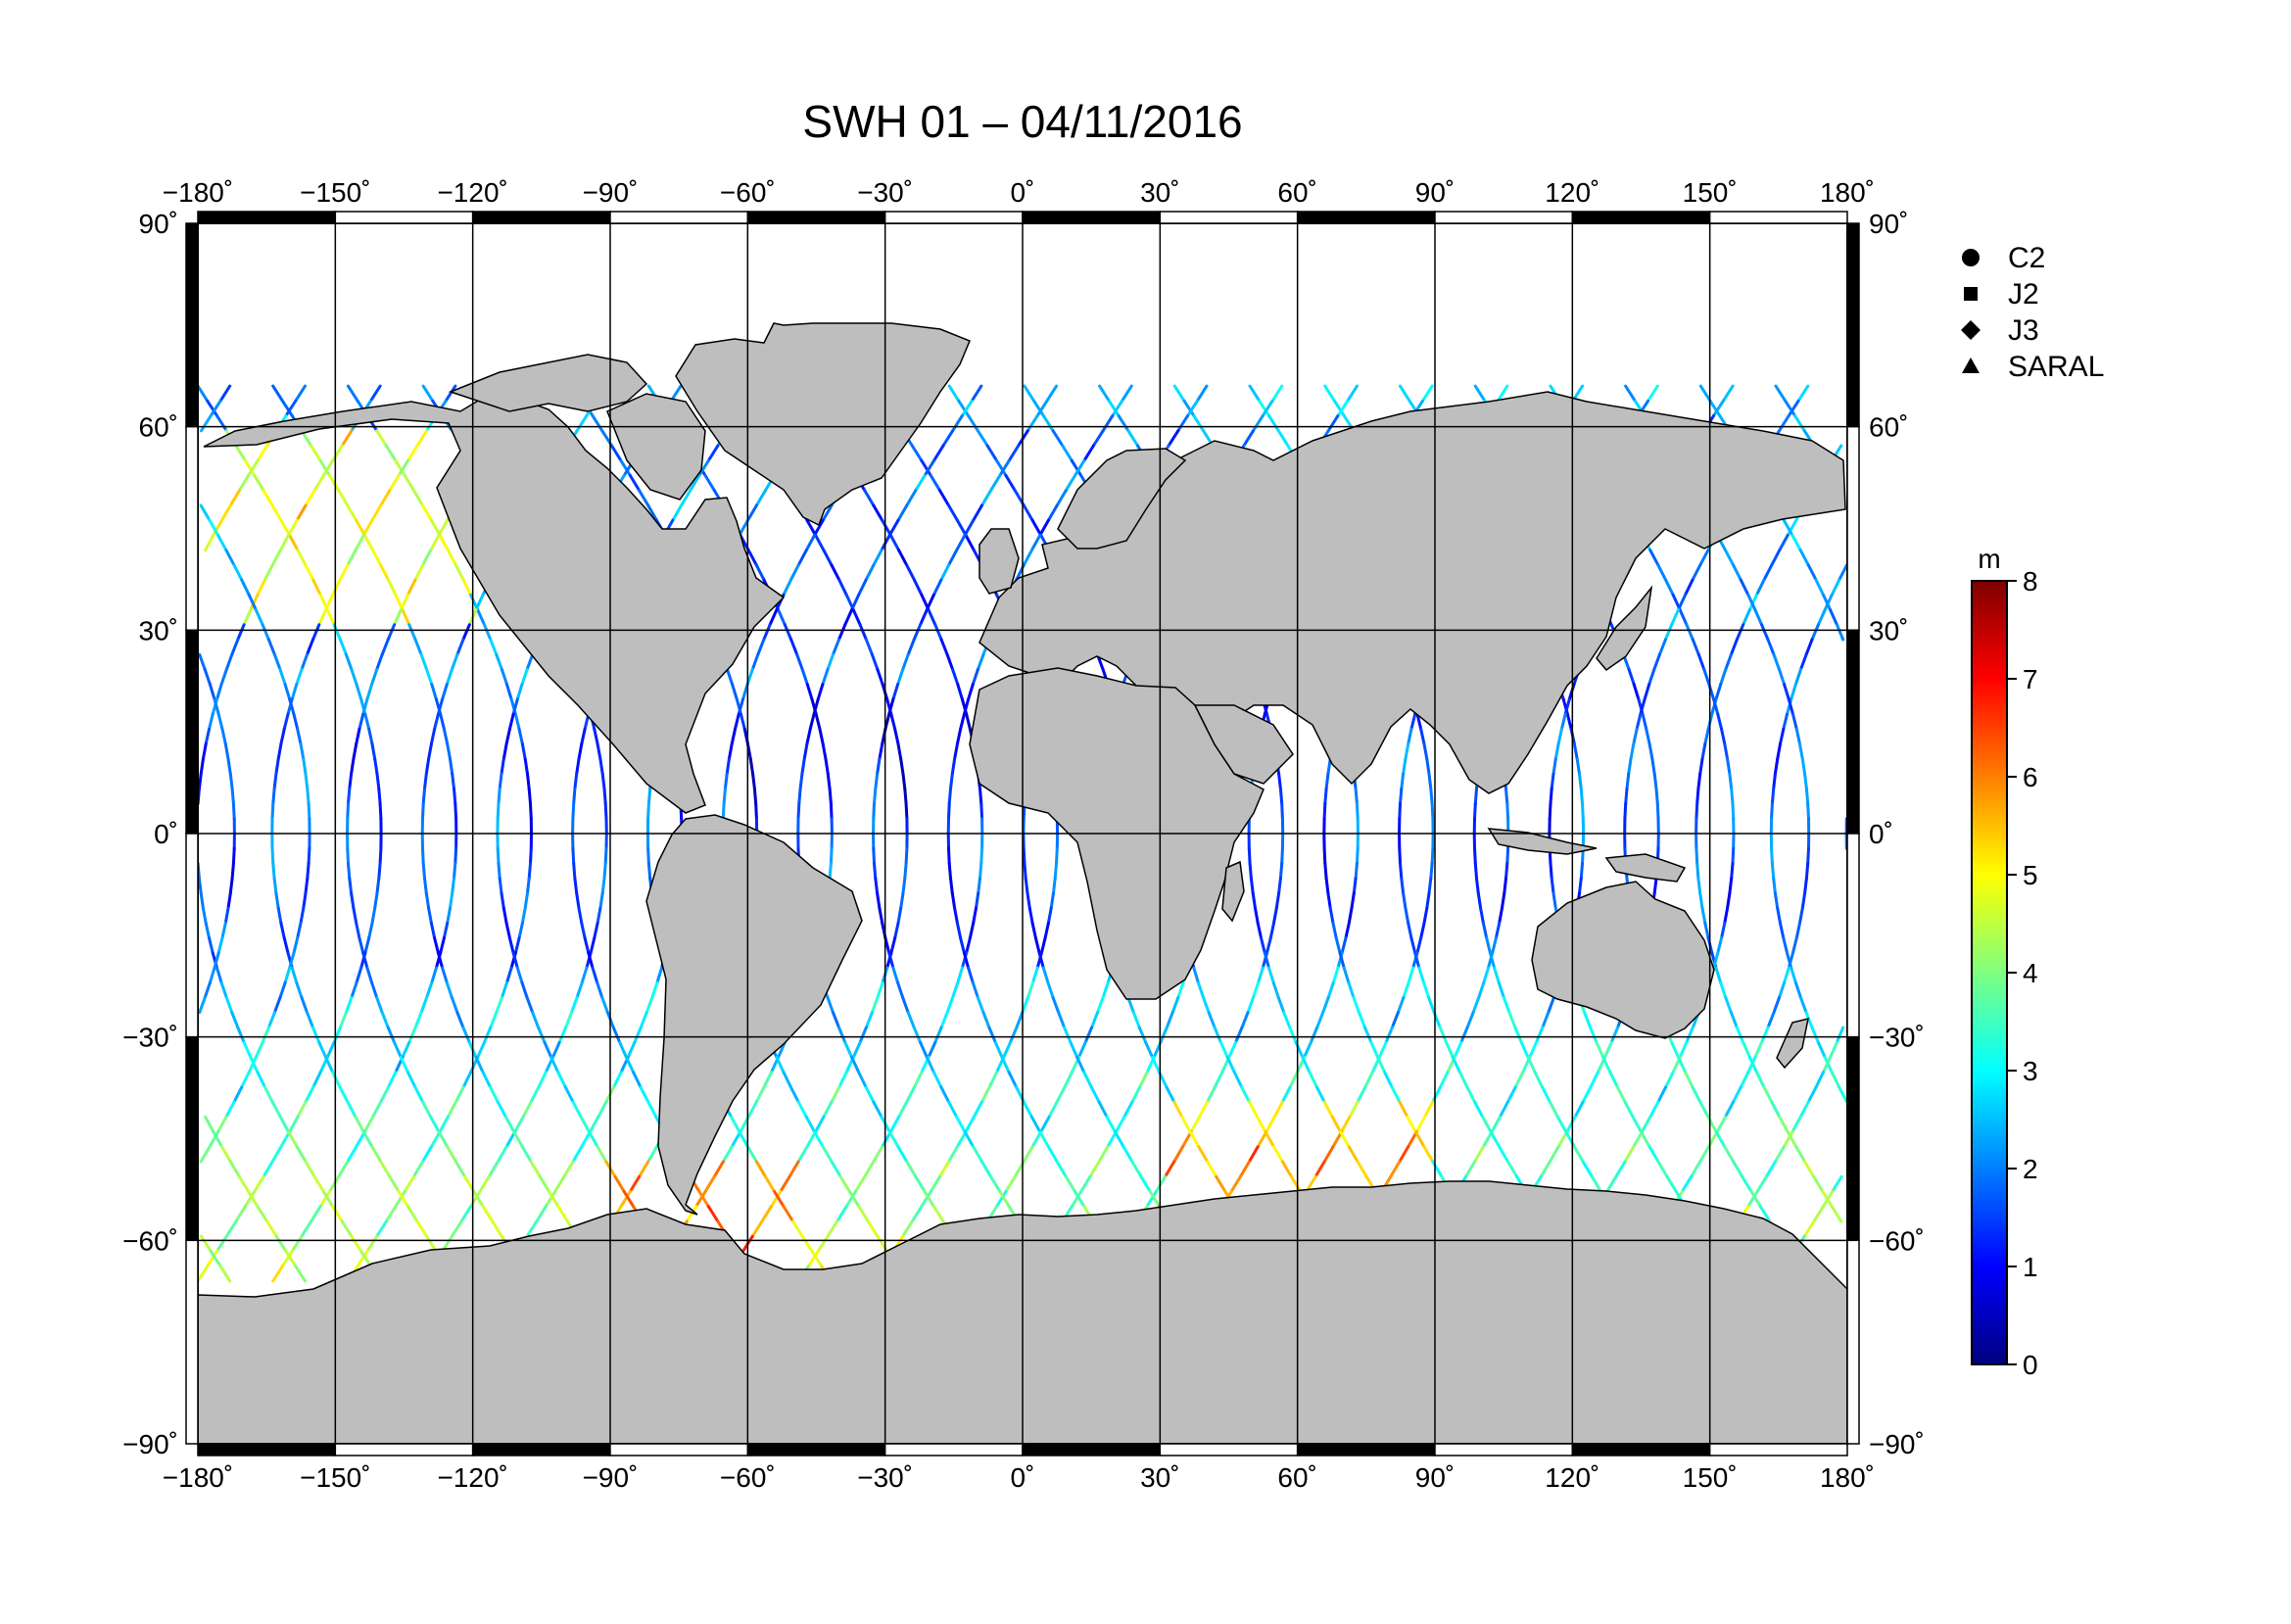  What do you see at coordinates (1897, 1444) in the screenshot?
I see `latitude-label-right: −90˚` at bounding box center [1897, 1444].